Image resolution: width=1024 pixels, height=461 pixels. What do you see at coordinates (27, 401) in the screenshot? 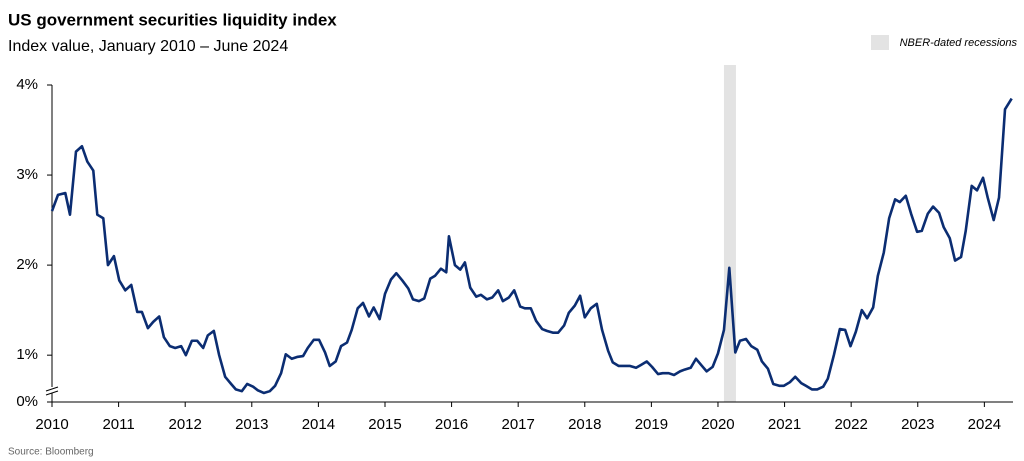
I see `y-tick-label: 0%` at bounding box center [27, 401].